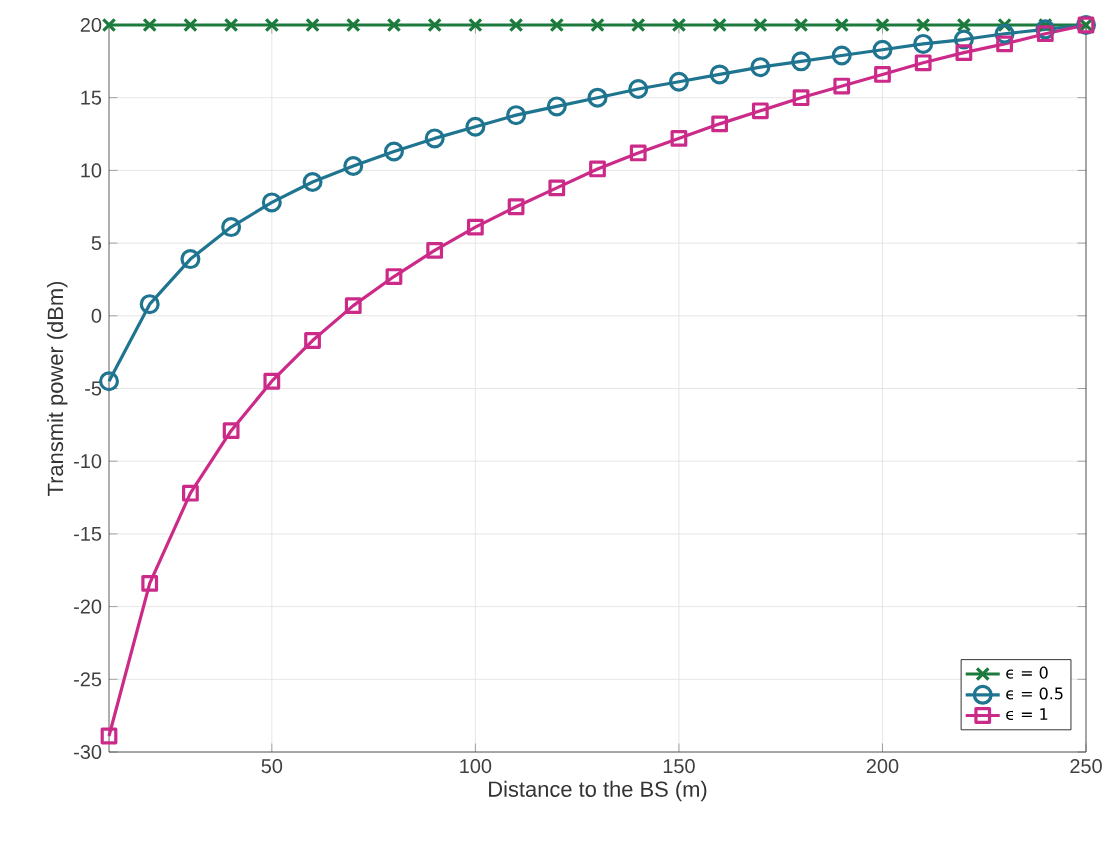 This screenshot has height=844, width=1113. I want to click on x-tick-label: 250, so click(1086, 766).